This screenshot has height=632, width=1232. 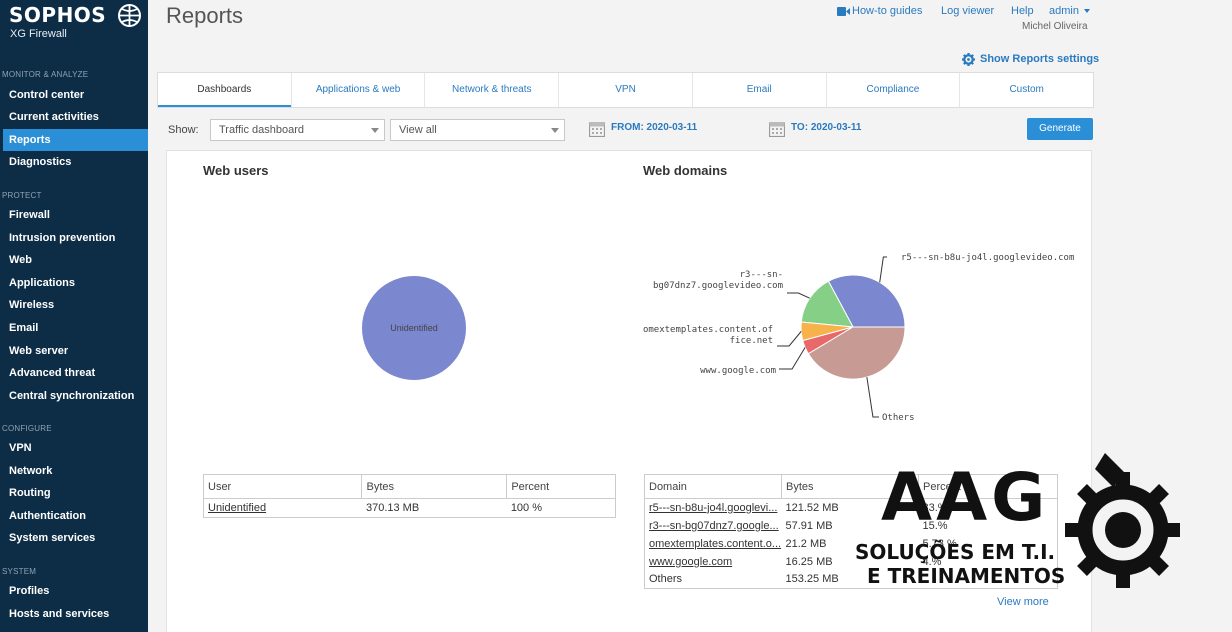 What do you see at coordinates (183, 130) in the screenshot?
I see `show-label: Show:` at bounding box center [183, 130].